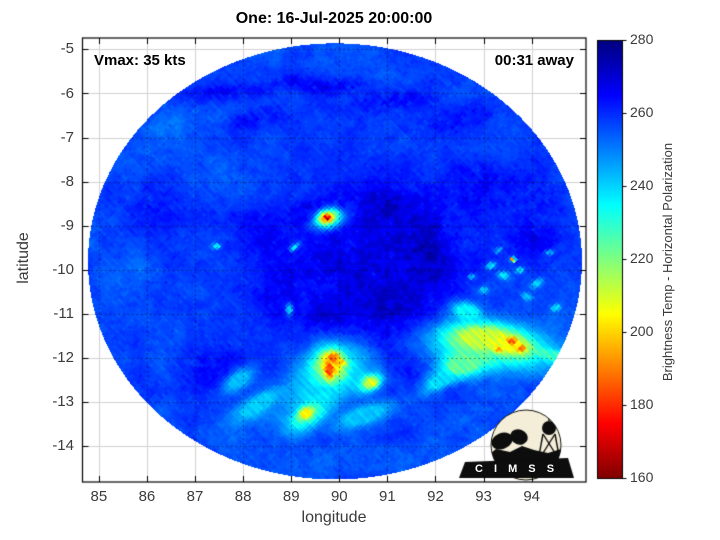 The width and height of the screenshot is (720, 540). What do you see at coordinates (63, 445) in the screenshot?
I see `y-tick-label: -14` at bounding box center [63, 445].